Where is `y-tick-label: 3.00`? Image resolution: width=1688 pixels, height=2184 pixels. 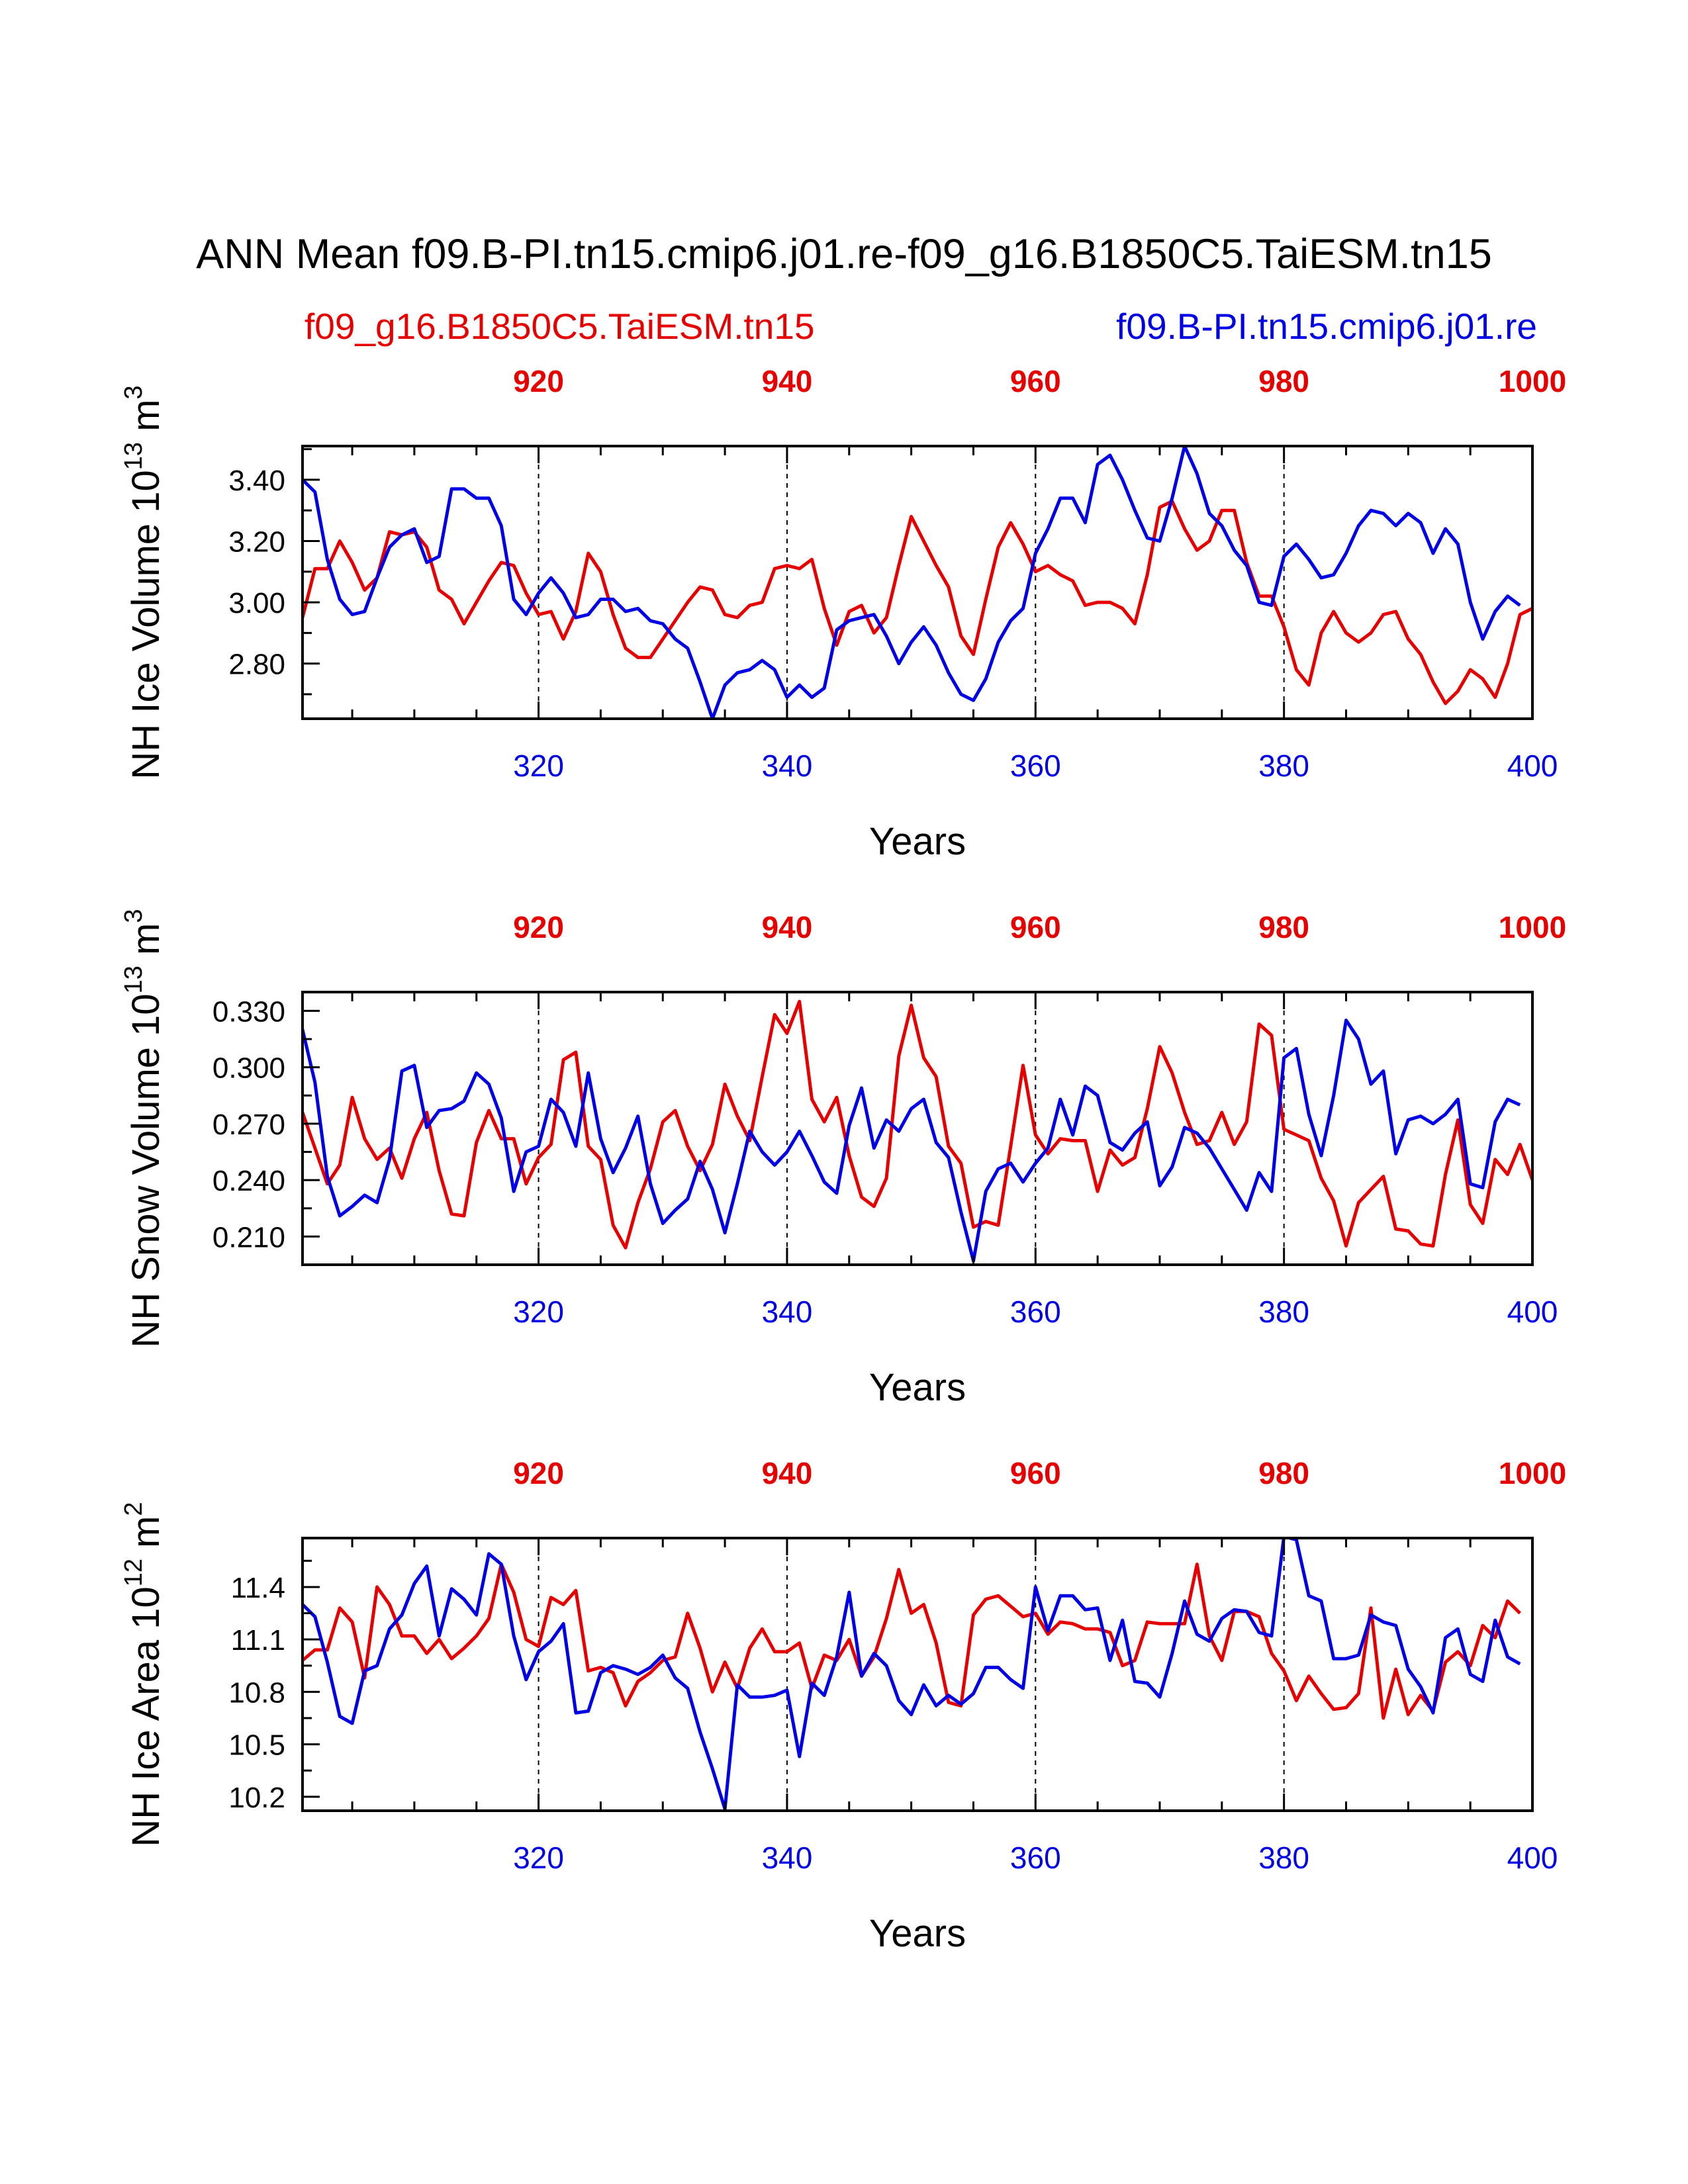
y-tick-label: 3.00 is located at coordinates (256, 603).